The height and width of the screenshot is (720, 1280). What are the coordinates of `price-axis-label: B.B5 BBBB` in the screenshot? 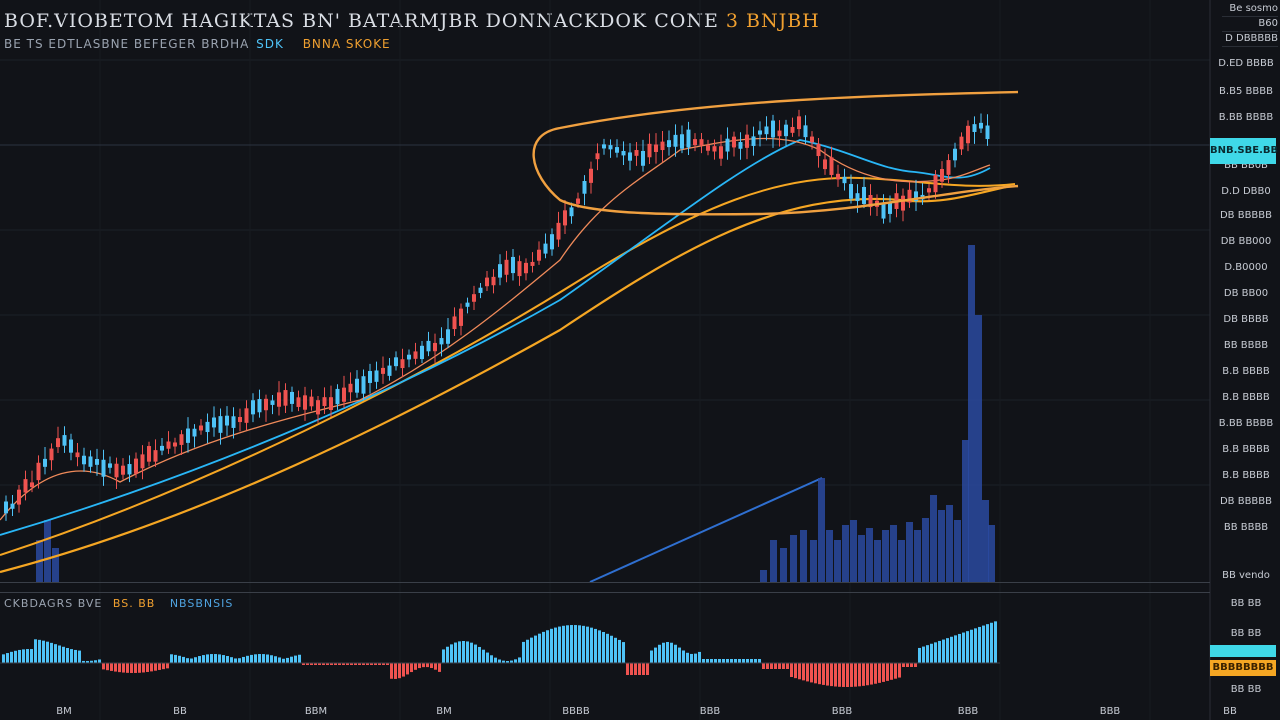 It's located at (1246, 91).